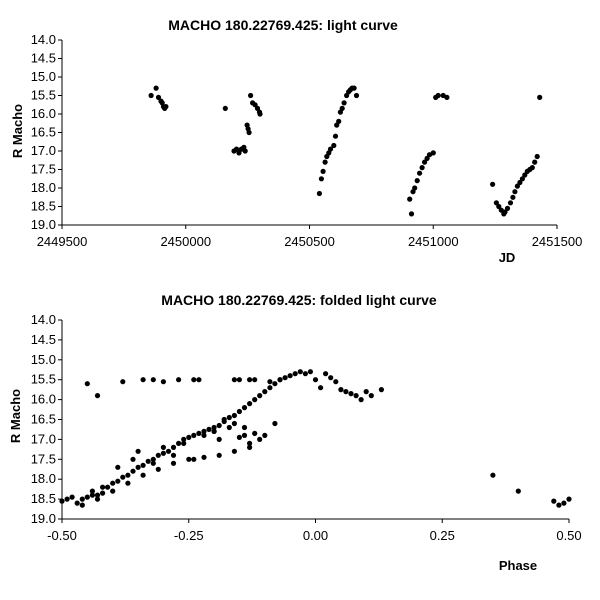 This screenshot has width=600, height=600. What do you see at coordinates (43, 169) in the screenshot?
I see `chart-1-y-tick-label: 17.5` at bounding box center [43, 169].